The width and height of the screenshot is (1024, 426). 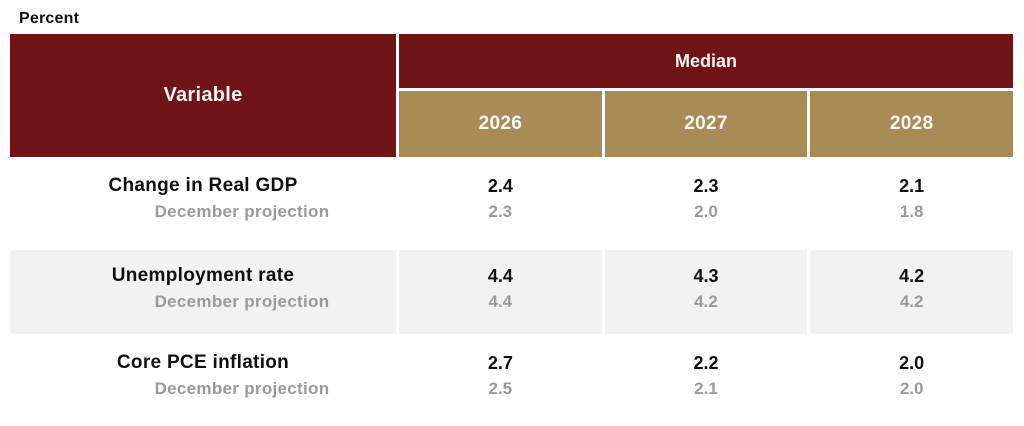 What do you see at coordinates (500, 211) in the screenshot?
I see `december-projection-value: 2.3` at bounding box center [500, 211].